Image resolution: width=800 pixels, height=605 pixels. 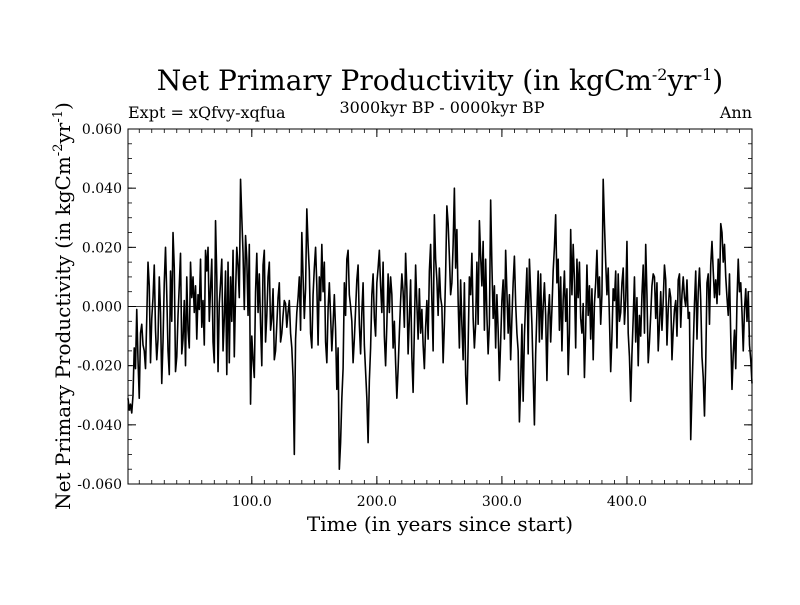 I want to click on y-tick-labels: -0.060 -0.040 -0.020 0.000 0.020 0.040 0.060, so click(x=99, y=307).